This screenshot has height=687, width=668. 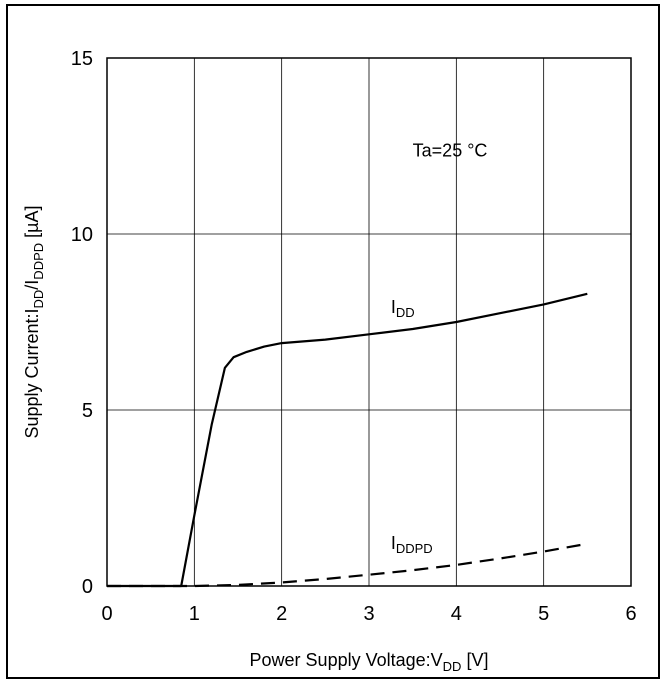 What do you see at coordinates (87, 411) in the screenshot?
I see `y-tick-label-5: 5` at bounding box center [87, 411].